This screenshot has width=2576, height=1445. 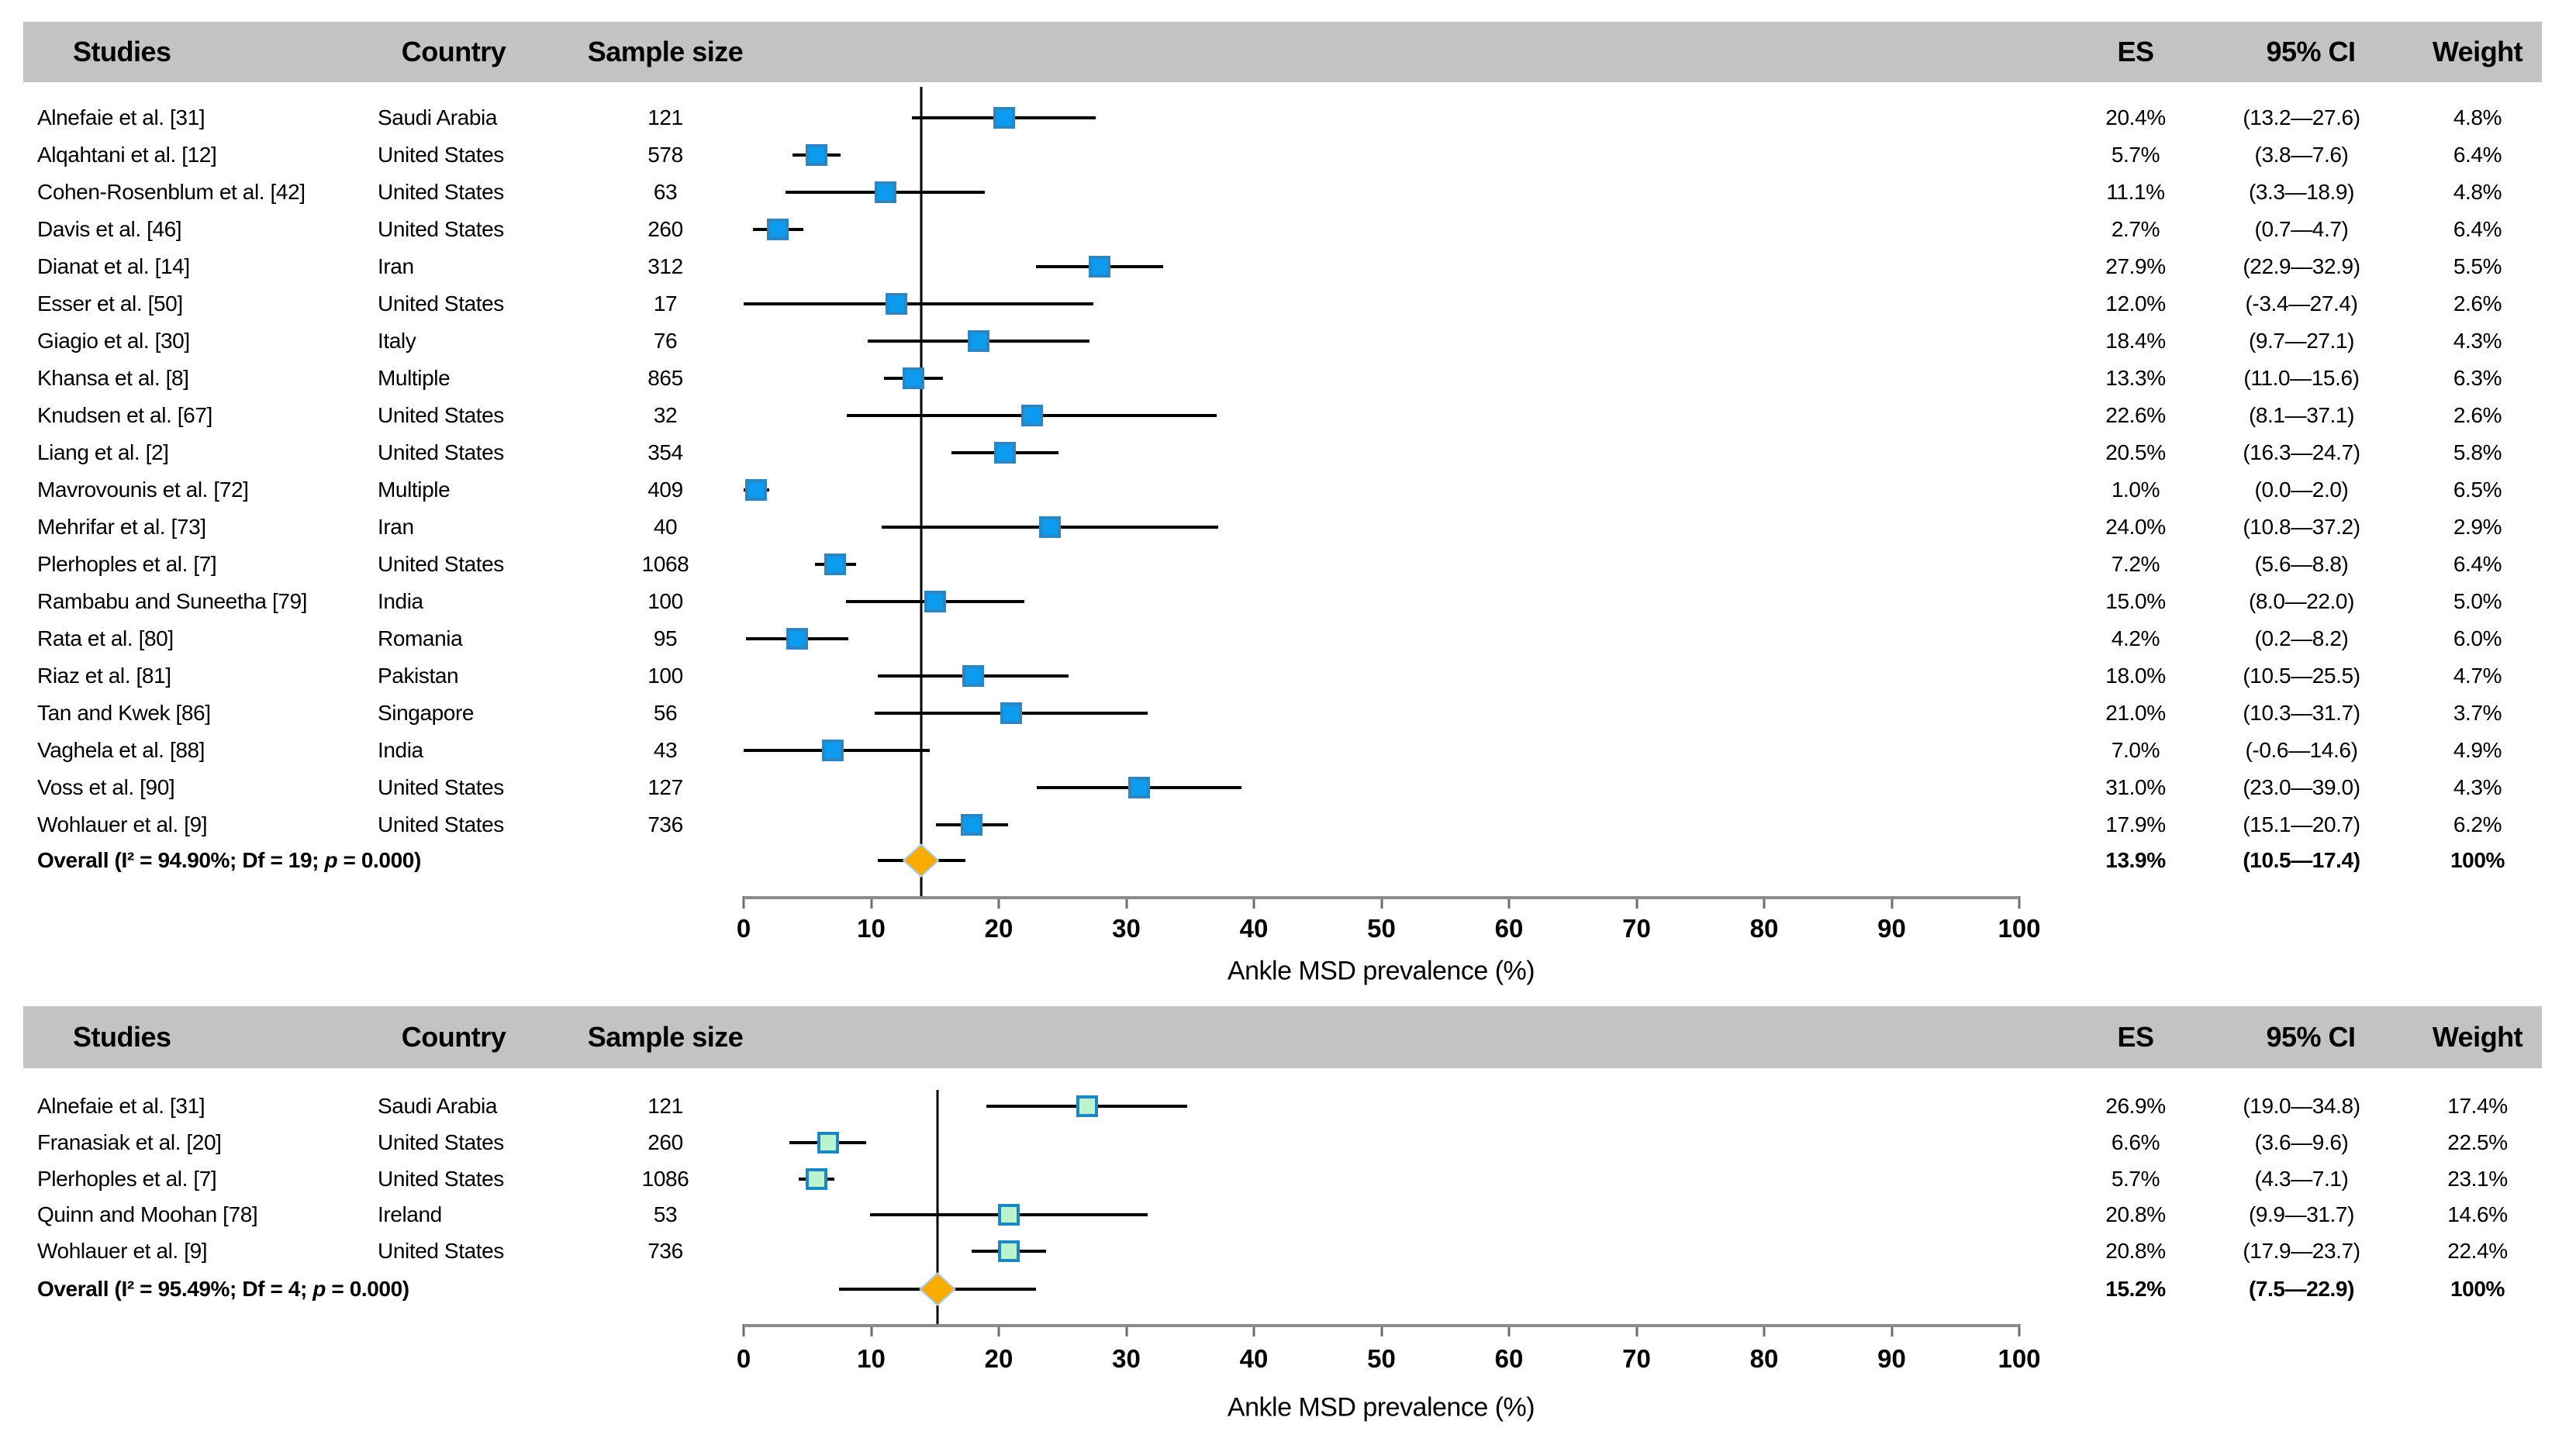 What do you see at coordinates (2135, 1037) in the screenshot?
I see `panel2-header-es: ES` at bounding box center [2135, 1037].